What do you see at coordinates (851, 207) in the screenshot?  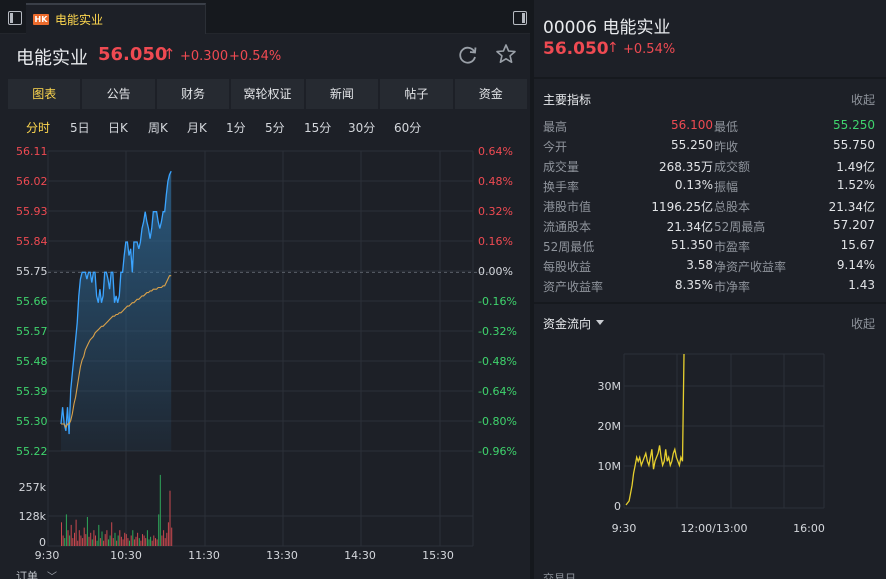 I see `indicator-value: 21.34亿` at bounding box center [851, 207].